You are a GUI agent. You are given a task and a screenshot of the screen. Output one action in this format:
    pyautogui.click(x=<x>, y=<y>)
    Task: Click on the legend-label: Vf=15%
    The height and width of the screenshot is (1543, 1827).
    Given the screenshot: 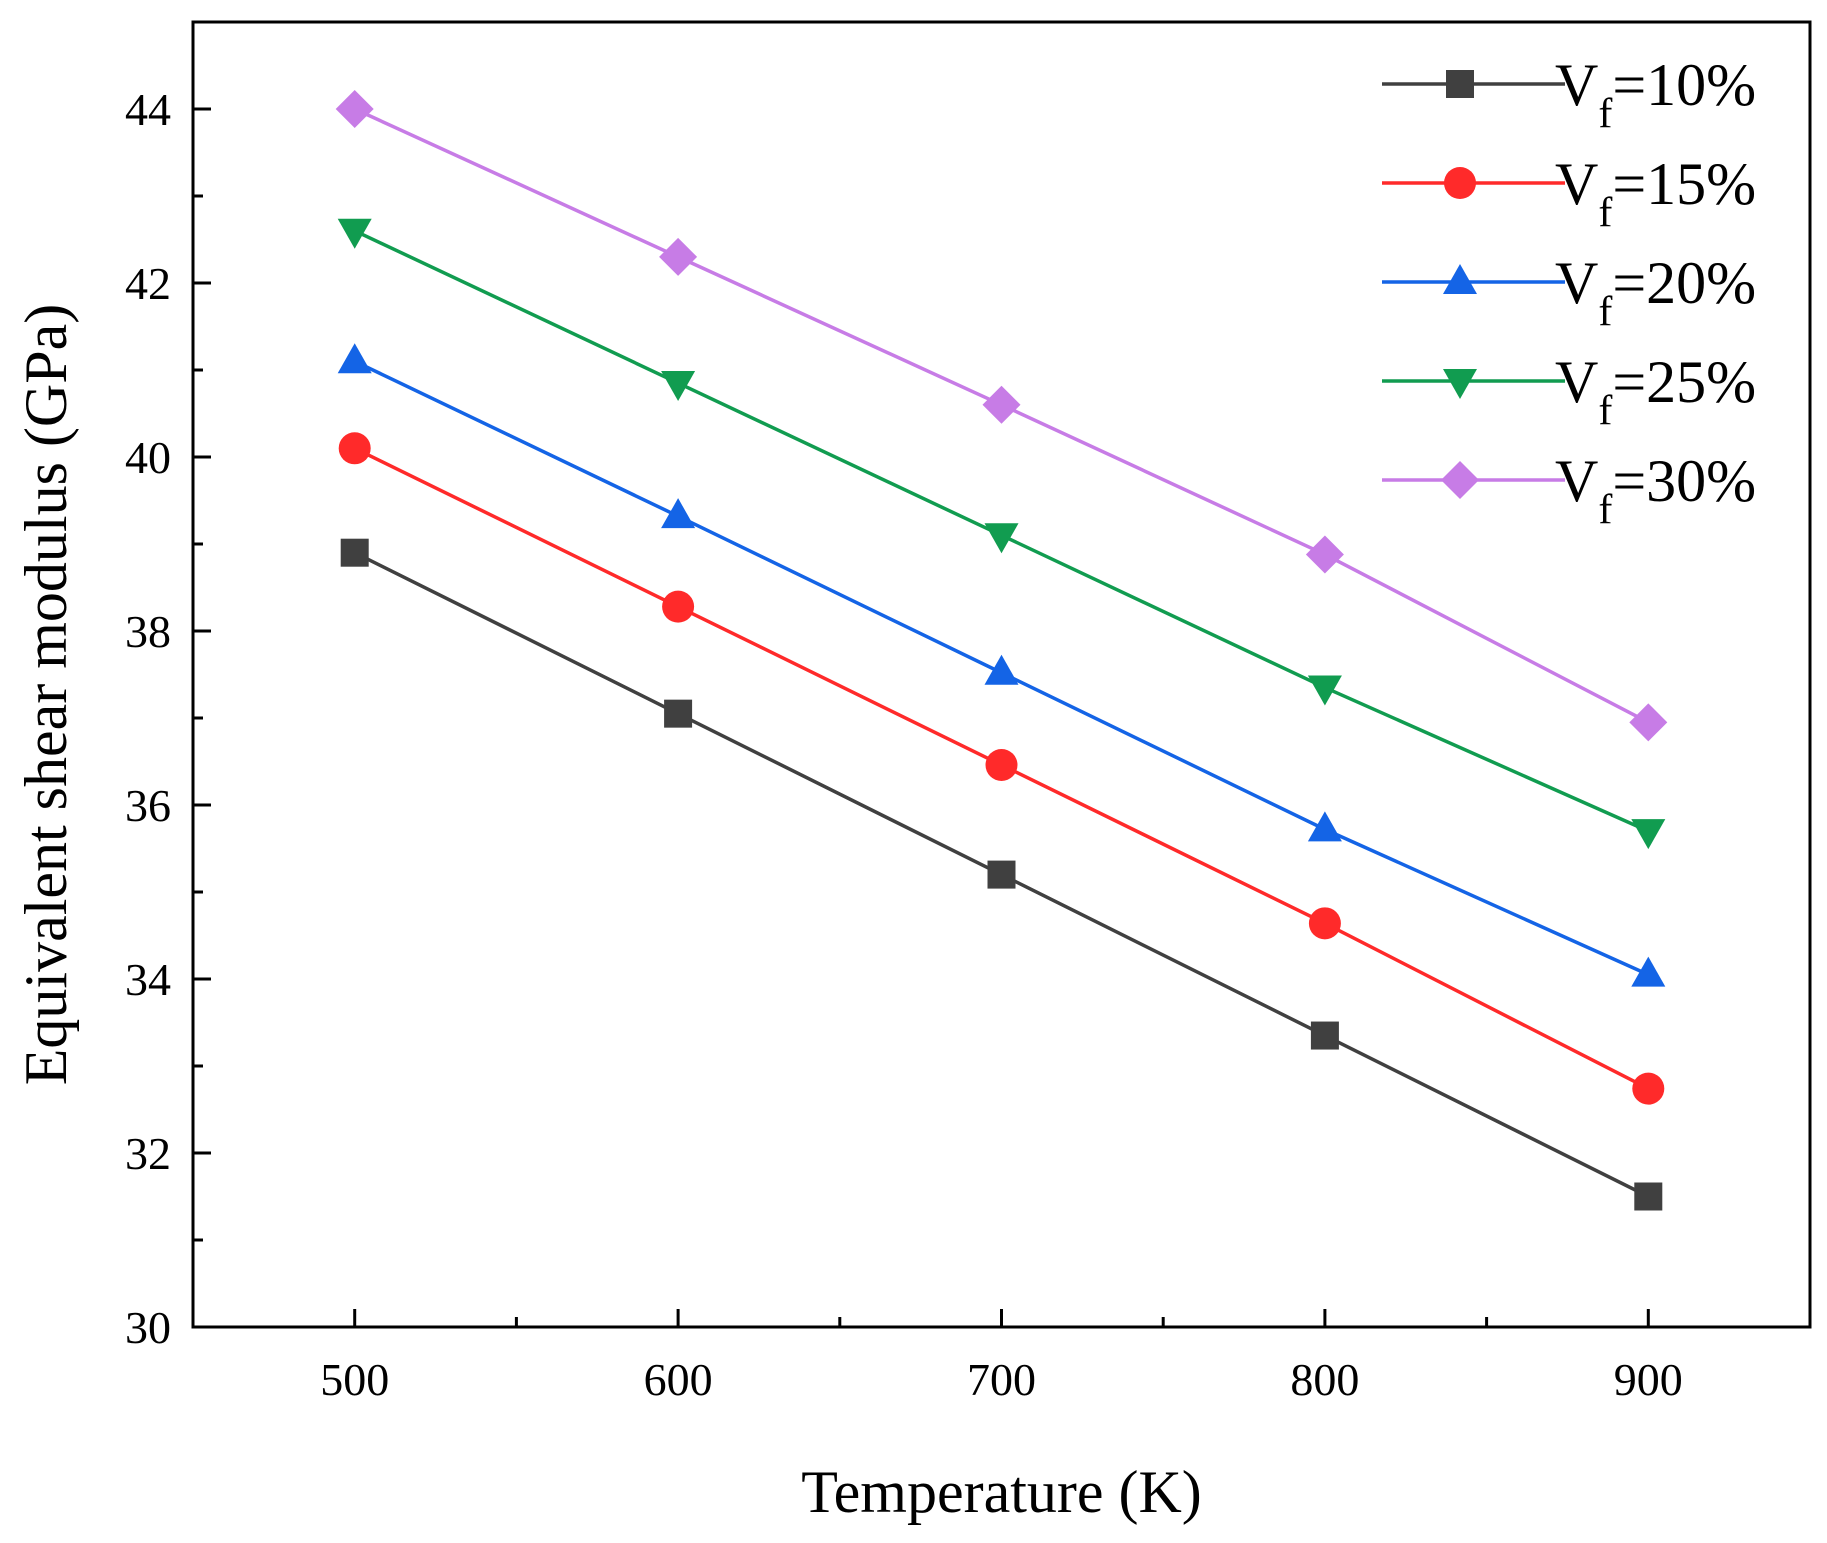 What is the action you would take?
    pyautogui.click(x=1655, y=193)
    